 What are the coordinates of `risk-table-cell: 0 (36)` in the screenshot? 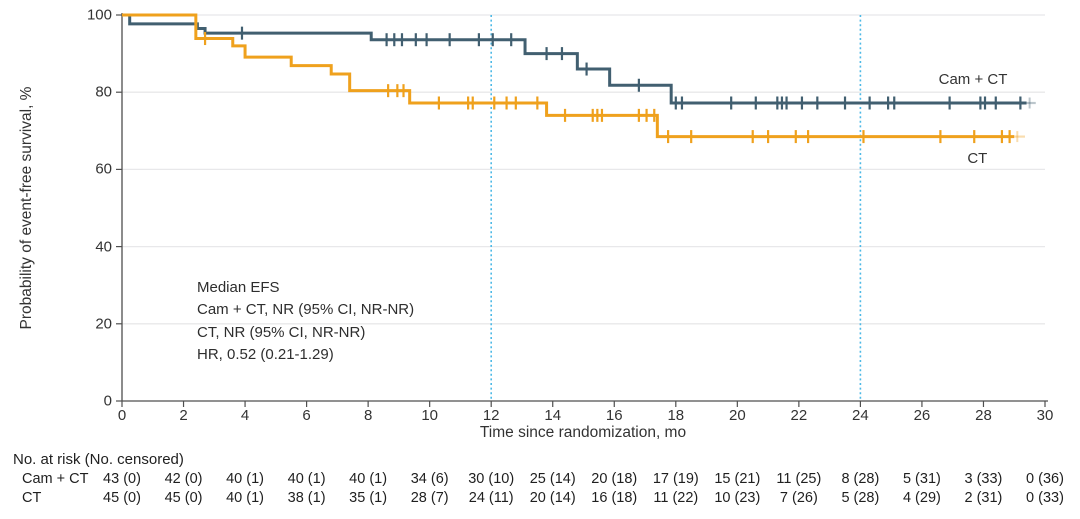 It's located at (1045, 479).